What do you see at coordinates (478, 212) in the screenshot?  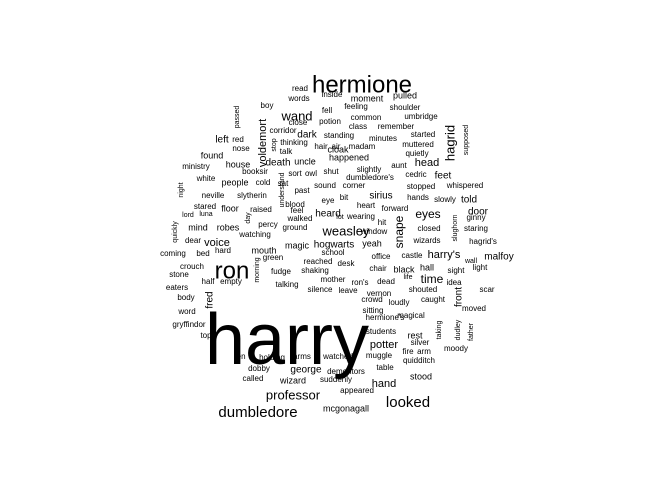 I see `word-door: door` at bounding box center [478, 212].